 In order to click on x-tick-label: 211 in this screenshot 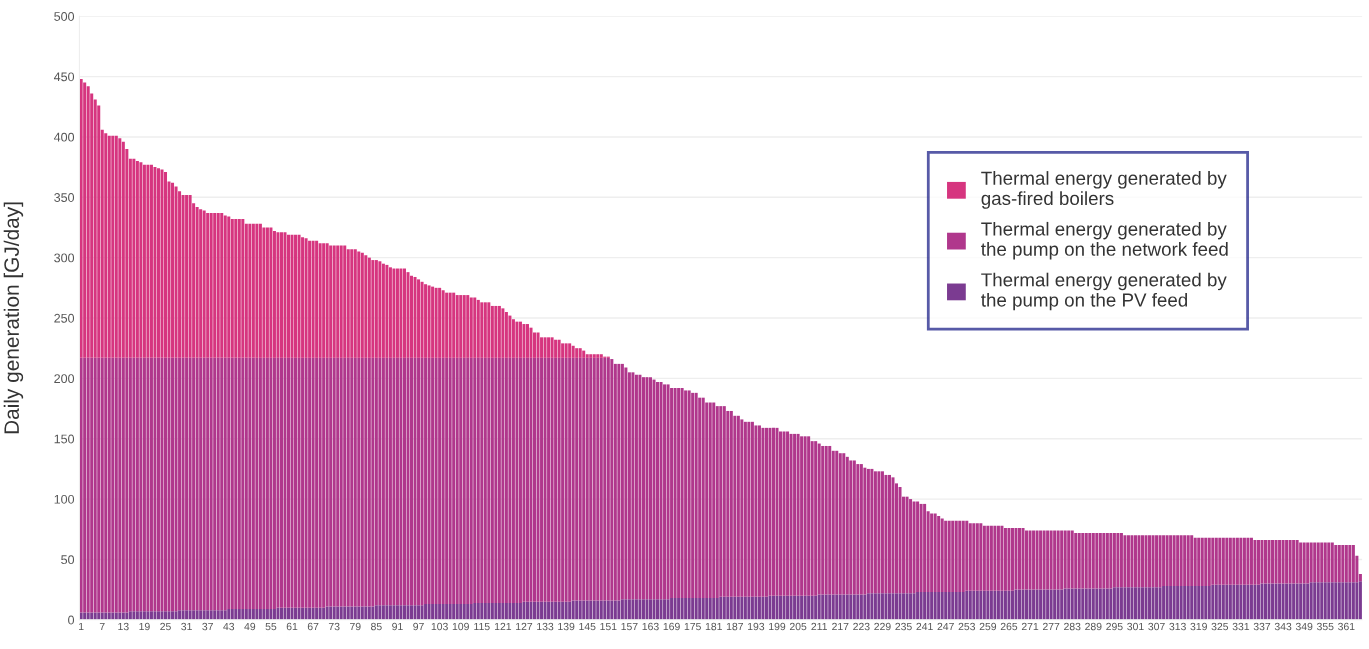, I will do `click(819, 626)`.